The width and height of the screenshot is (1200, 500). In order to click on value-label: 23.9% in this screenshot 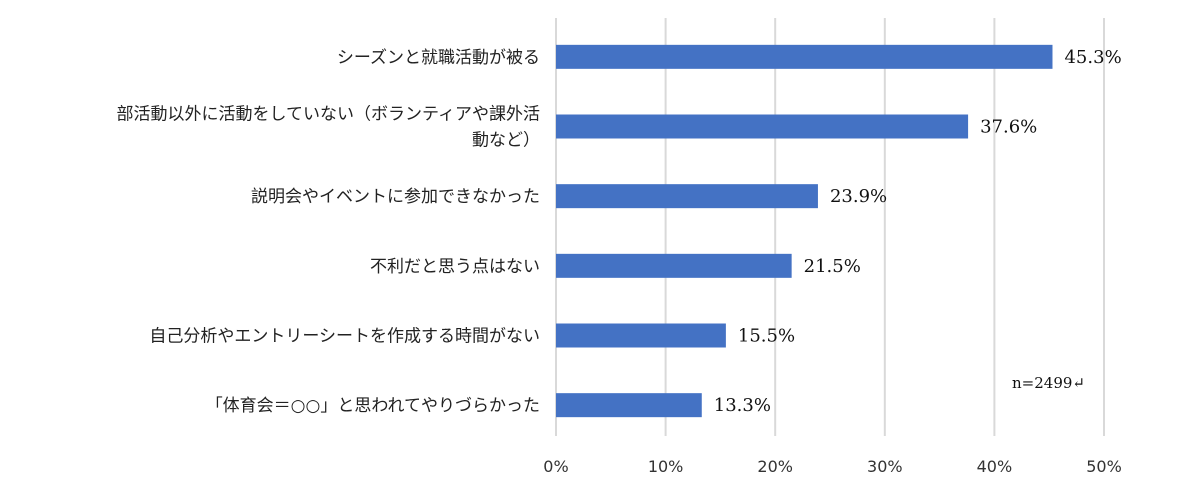, I will do `click(858, 196)`.